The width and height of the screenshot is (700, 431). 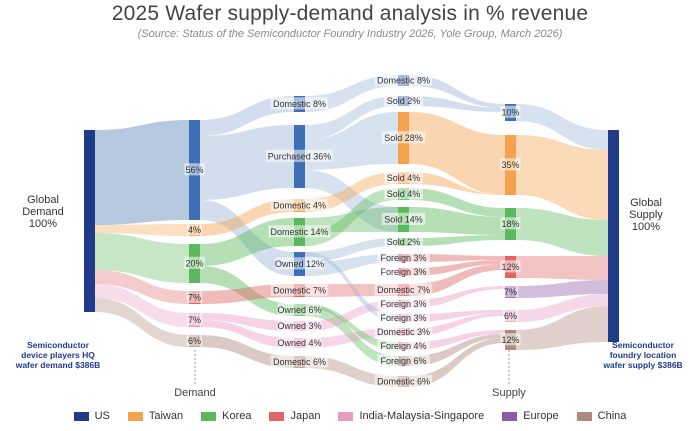 I want to click on mid2-label-12: Domestic 3%, so click(x=403, y=332).